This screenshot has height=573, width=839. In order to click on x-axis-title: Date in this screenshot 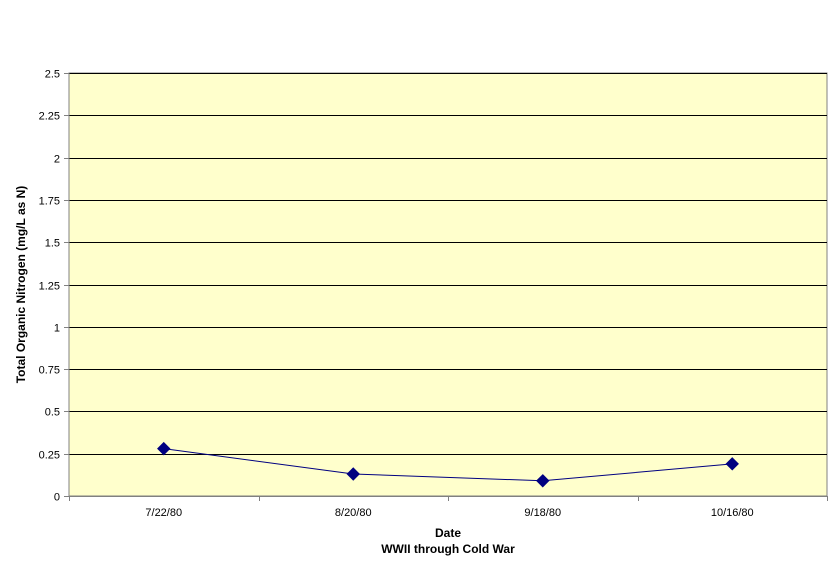, I will do `click(448, 533)`.